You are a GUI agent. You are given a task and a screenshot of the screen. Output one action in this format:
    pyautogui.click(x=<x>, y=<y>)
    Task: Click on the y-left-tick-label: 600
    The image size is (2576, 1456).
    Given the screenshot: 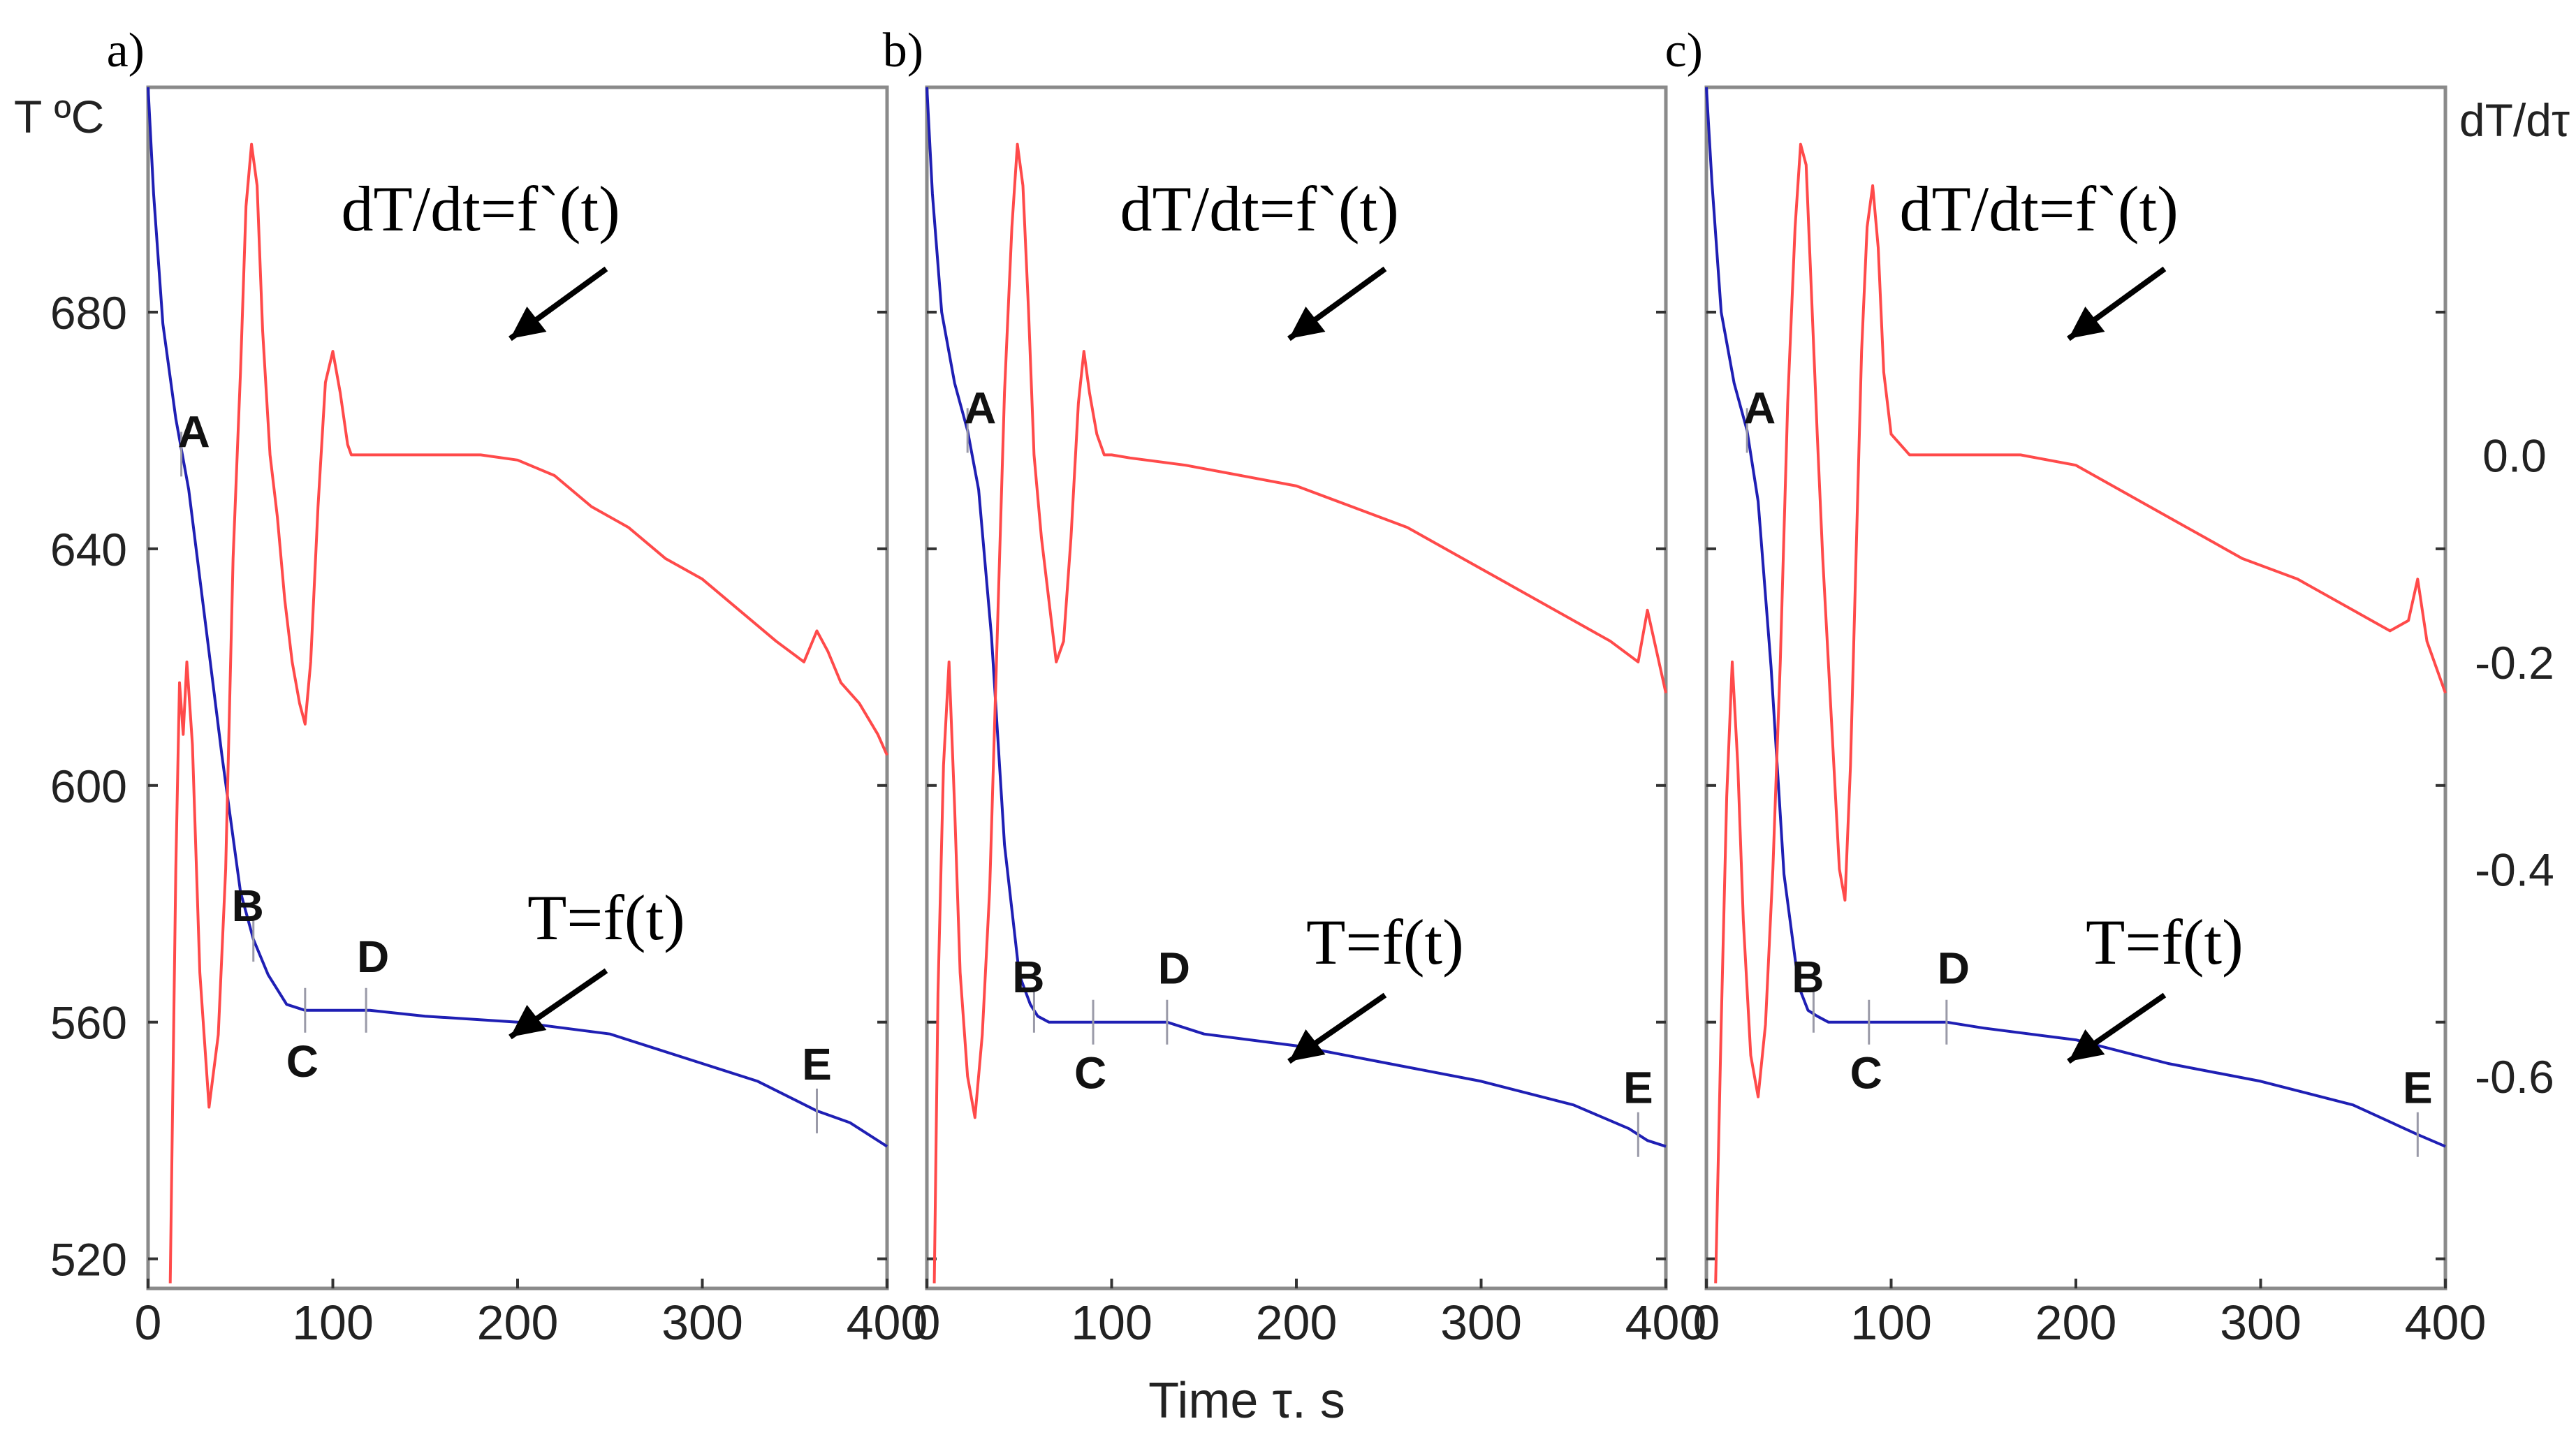 What is the action you would take?
    pyautogui.click(x=88, y=786)
    